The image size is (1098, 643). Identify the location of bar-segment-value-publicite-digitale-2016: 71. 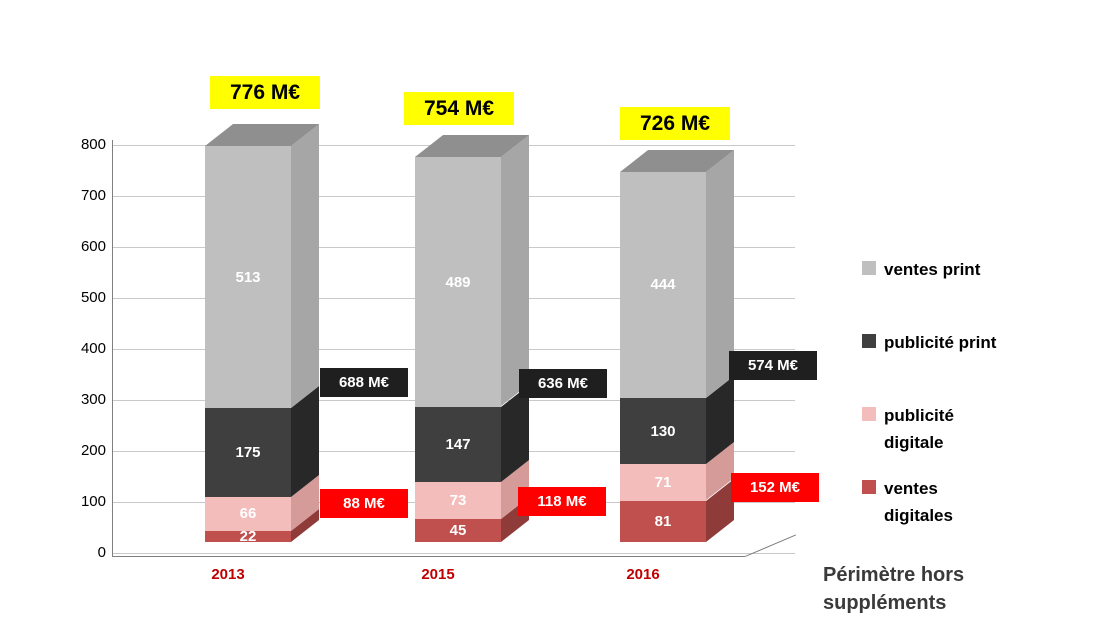
(663, 483).